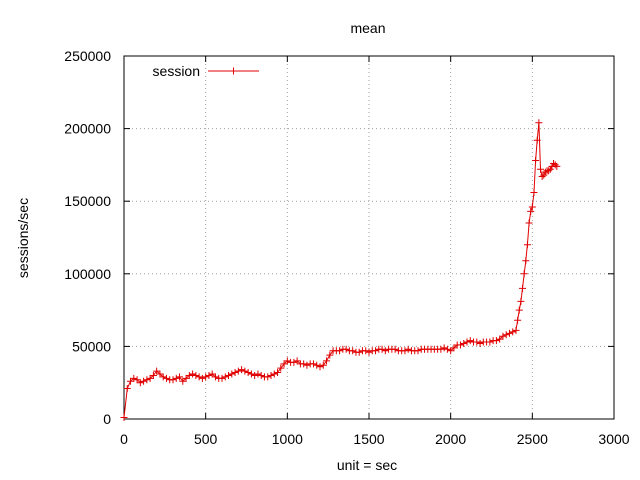 This screenshot has width=640, height=480. What do you see at coordinates (613, 439) in the screenshot?
I see `x-tick-label: 3000` at bounding box center [613, 439].